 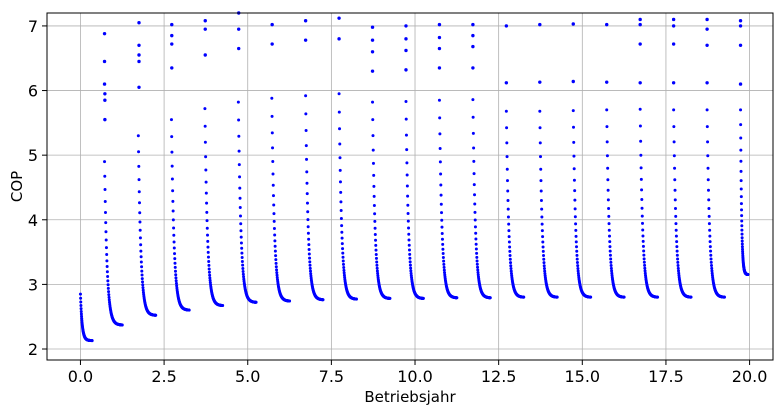 What do you see at coordinates (33, 26) in the screenshot?
I see `y-tick-label: 7` at bounding box center [33, 26].